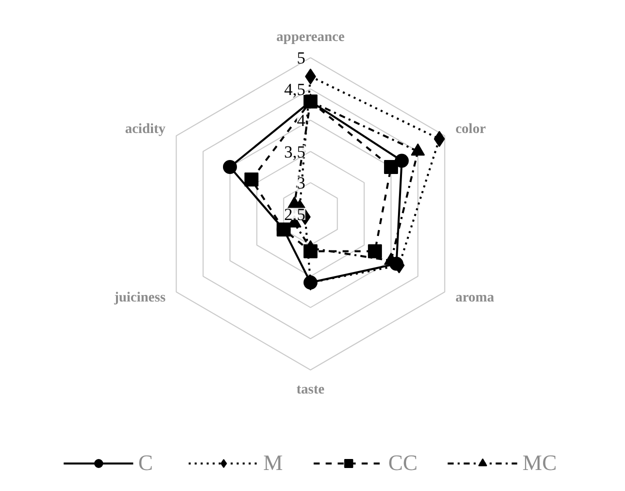  I want to click on y-tick-label: 2,5, so click(295, 214).